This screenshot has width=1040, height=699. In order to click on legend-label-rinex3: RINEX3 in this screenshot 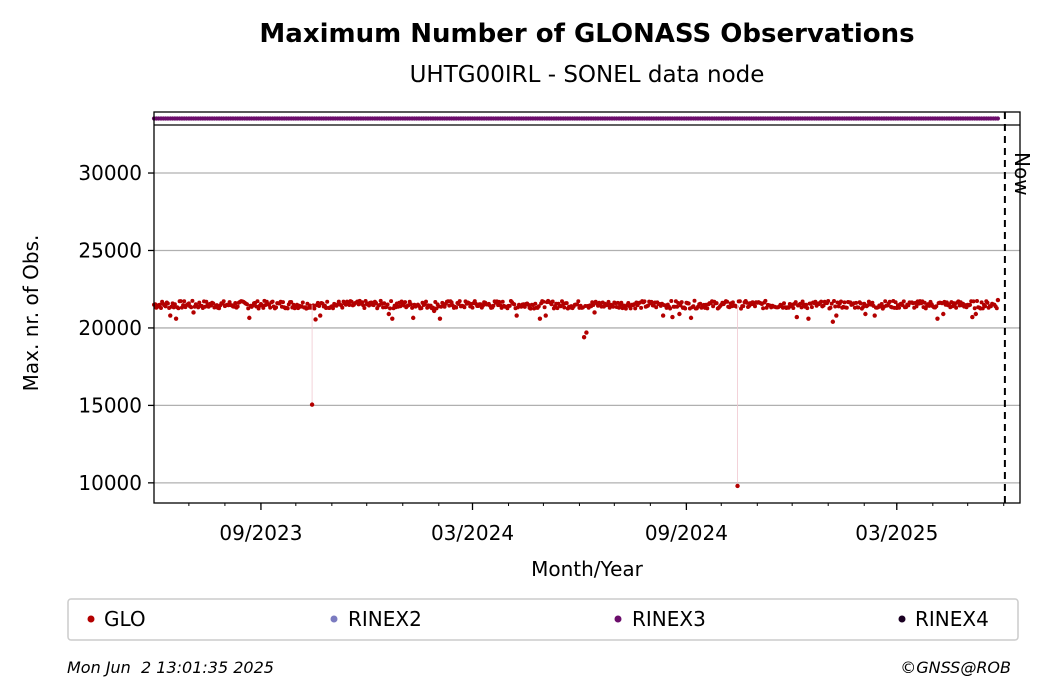, I will do `click(669, 619)`.